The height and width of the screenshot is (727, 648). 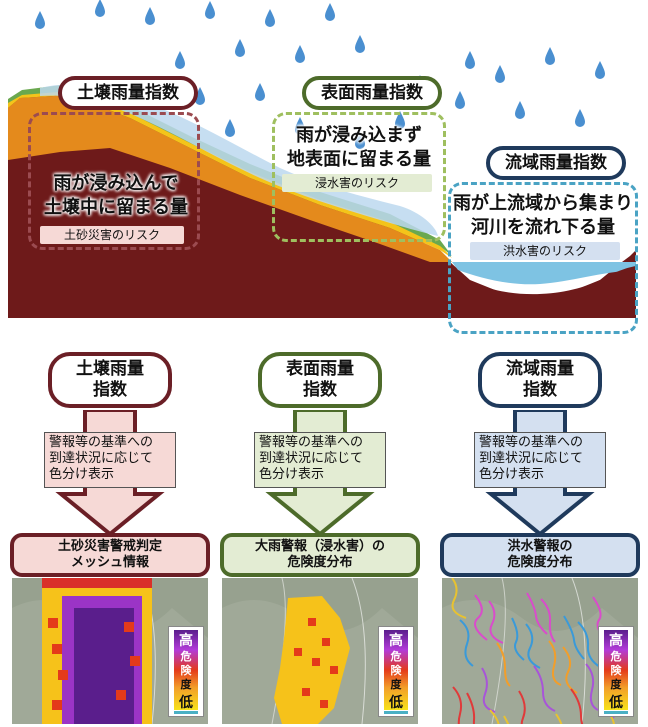 I want to click on basin-legend-high-label: 高, so click(x=616, y=641).